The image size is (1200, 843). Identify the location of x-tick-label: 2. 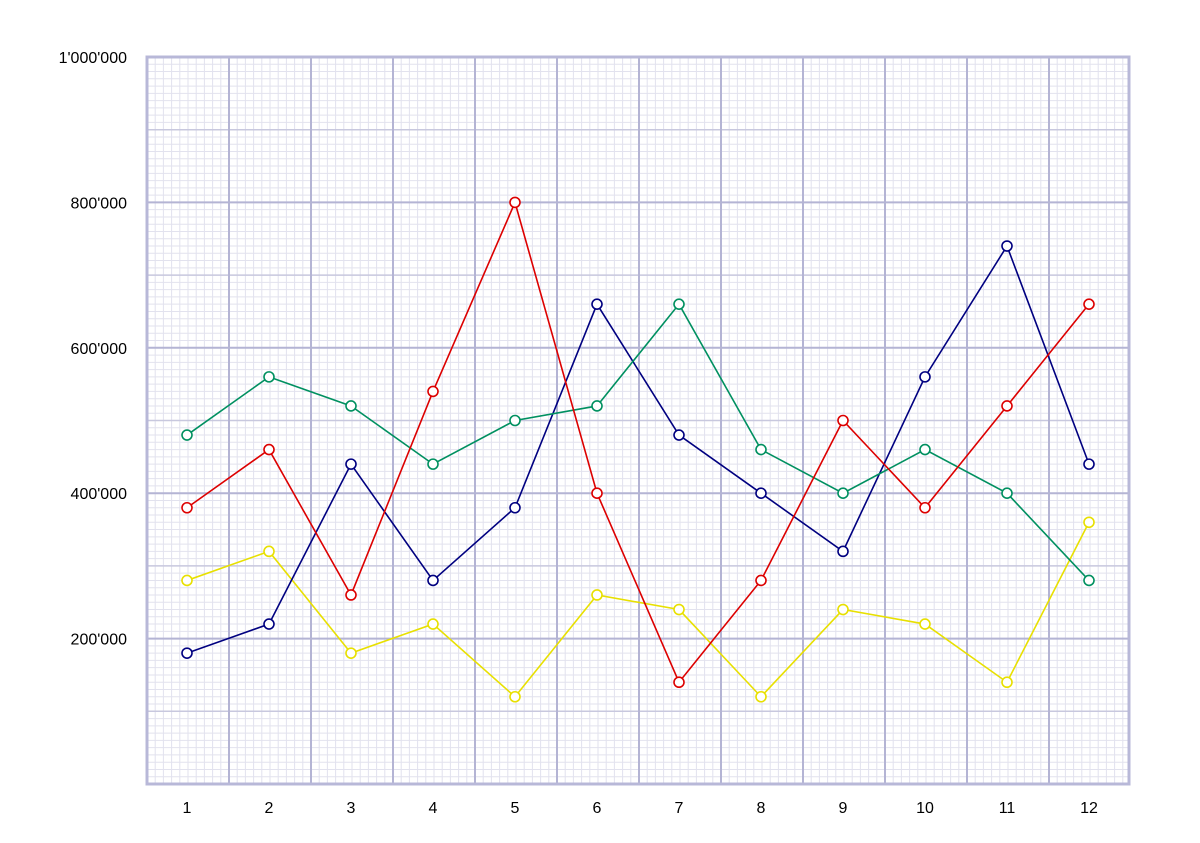
(269, 808).